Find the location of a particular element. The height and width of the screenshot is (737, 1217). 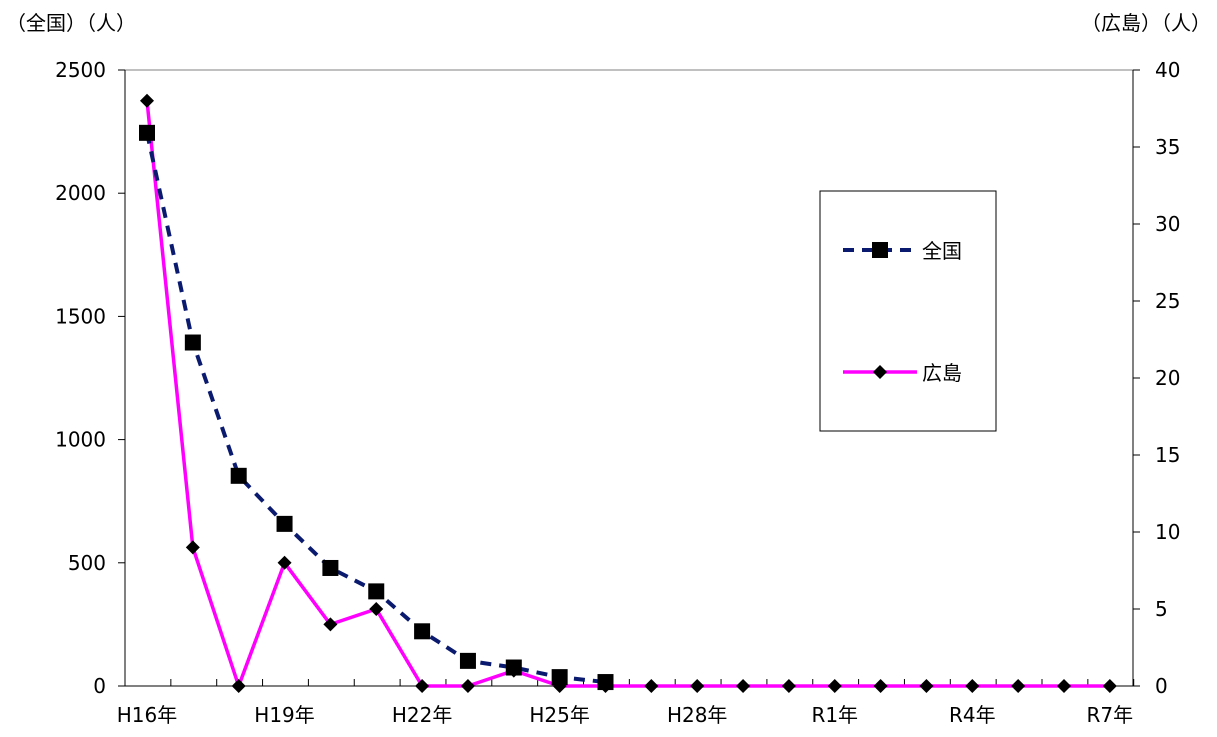

right-axis-tick-label: 35 is located at coordinates (1167, 147).